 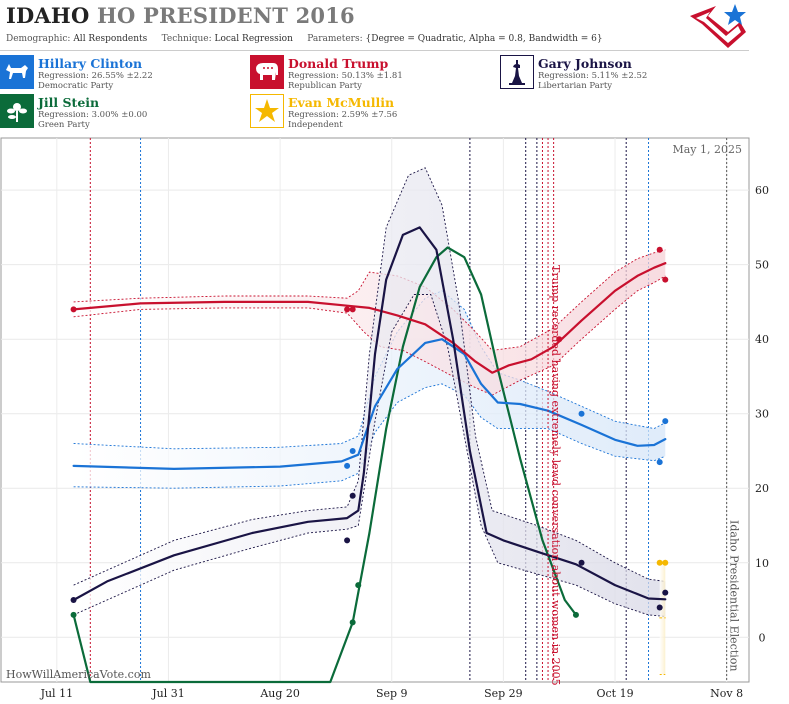 What do you see at coordinates (345, 76) in the screenshot?
I see `candidate-regression: Regression: 50.13% ±1.81` at bounding box center [345, 76].